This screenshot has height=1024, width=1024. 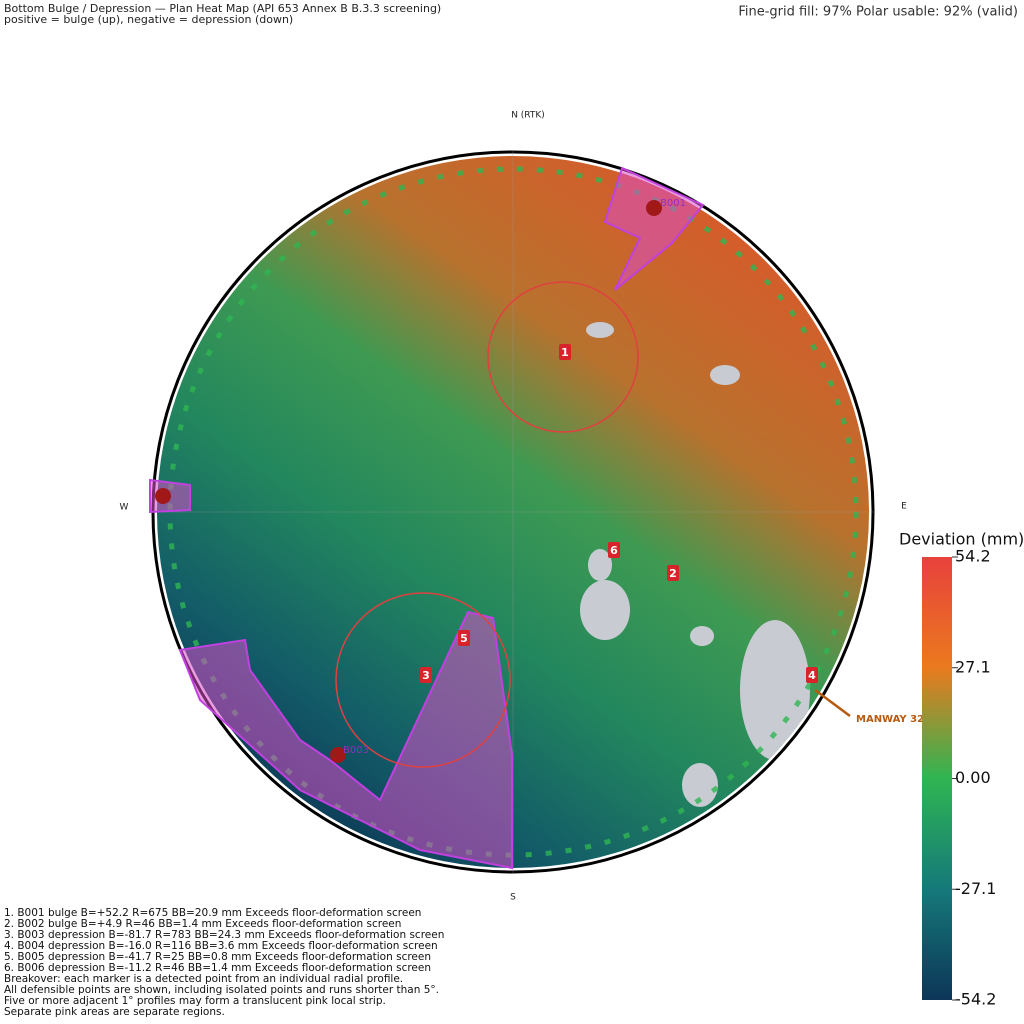 What do you see at coordinates (832, 703) in the screenshot?
I see `manway-arrow` at bounding box center [832, 703].